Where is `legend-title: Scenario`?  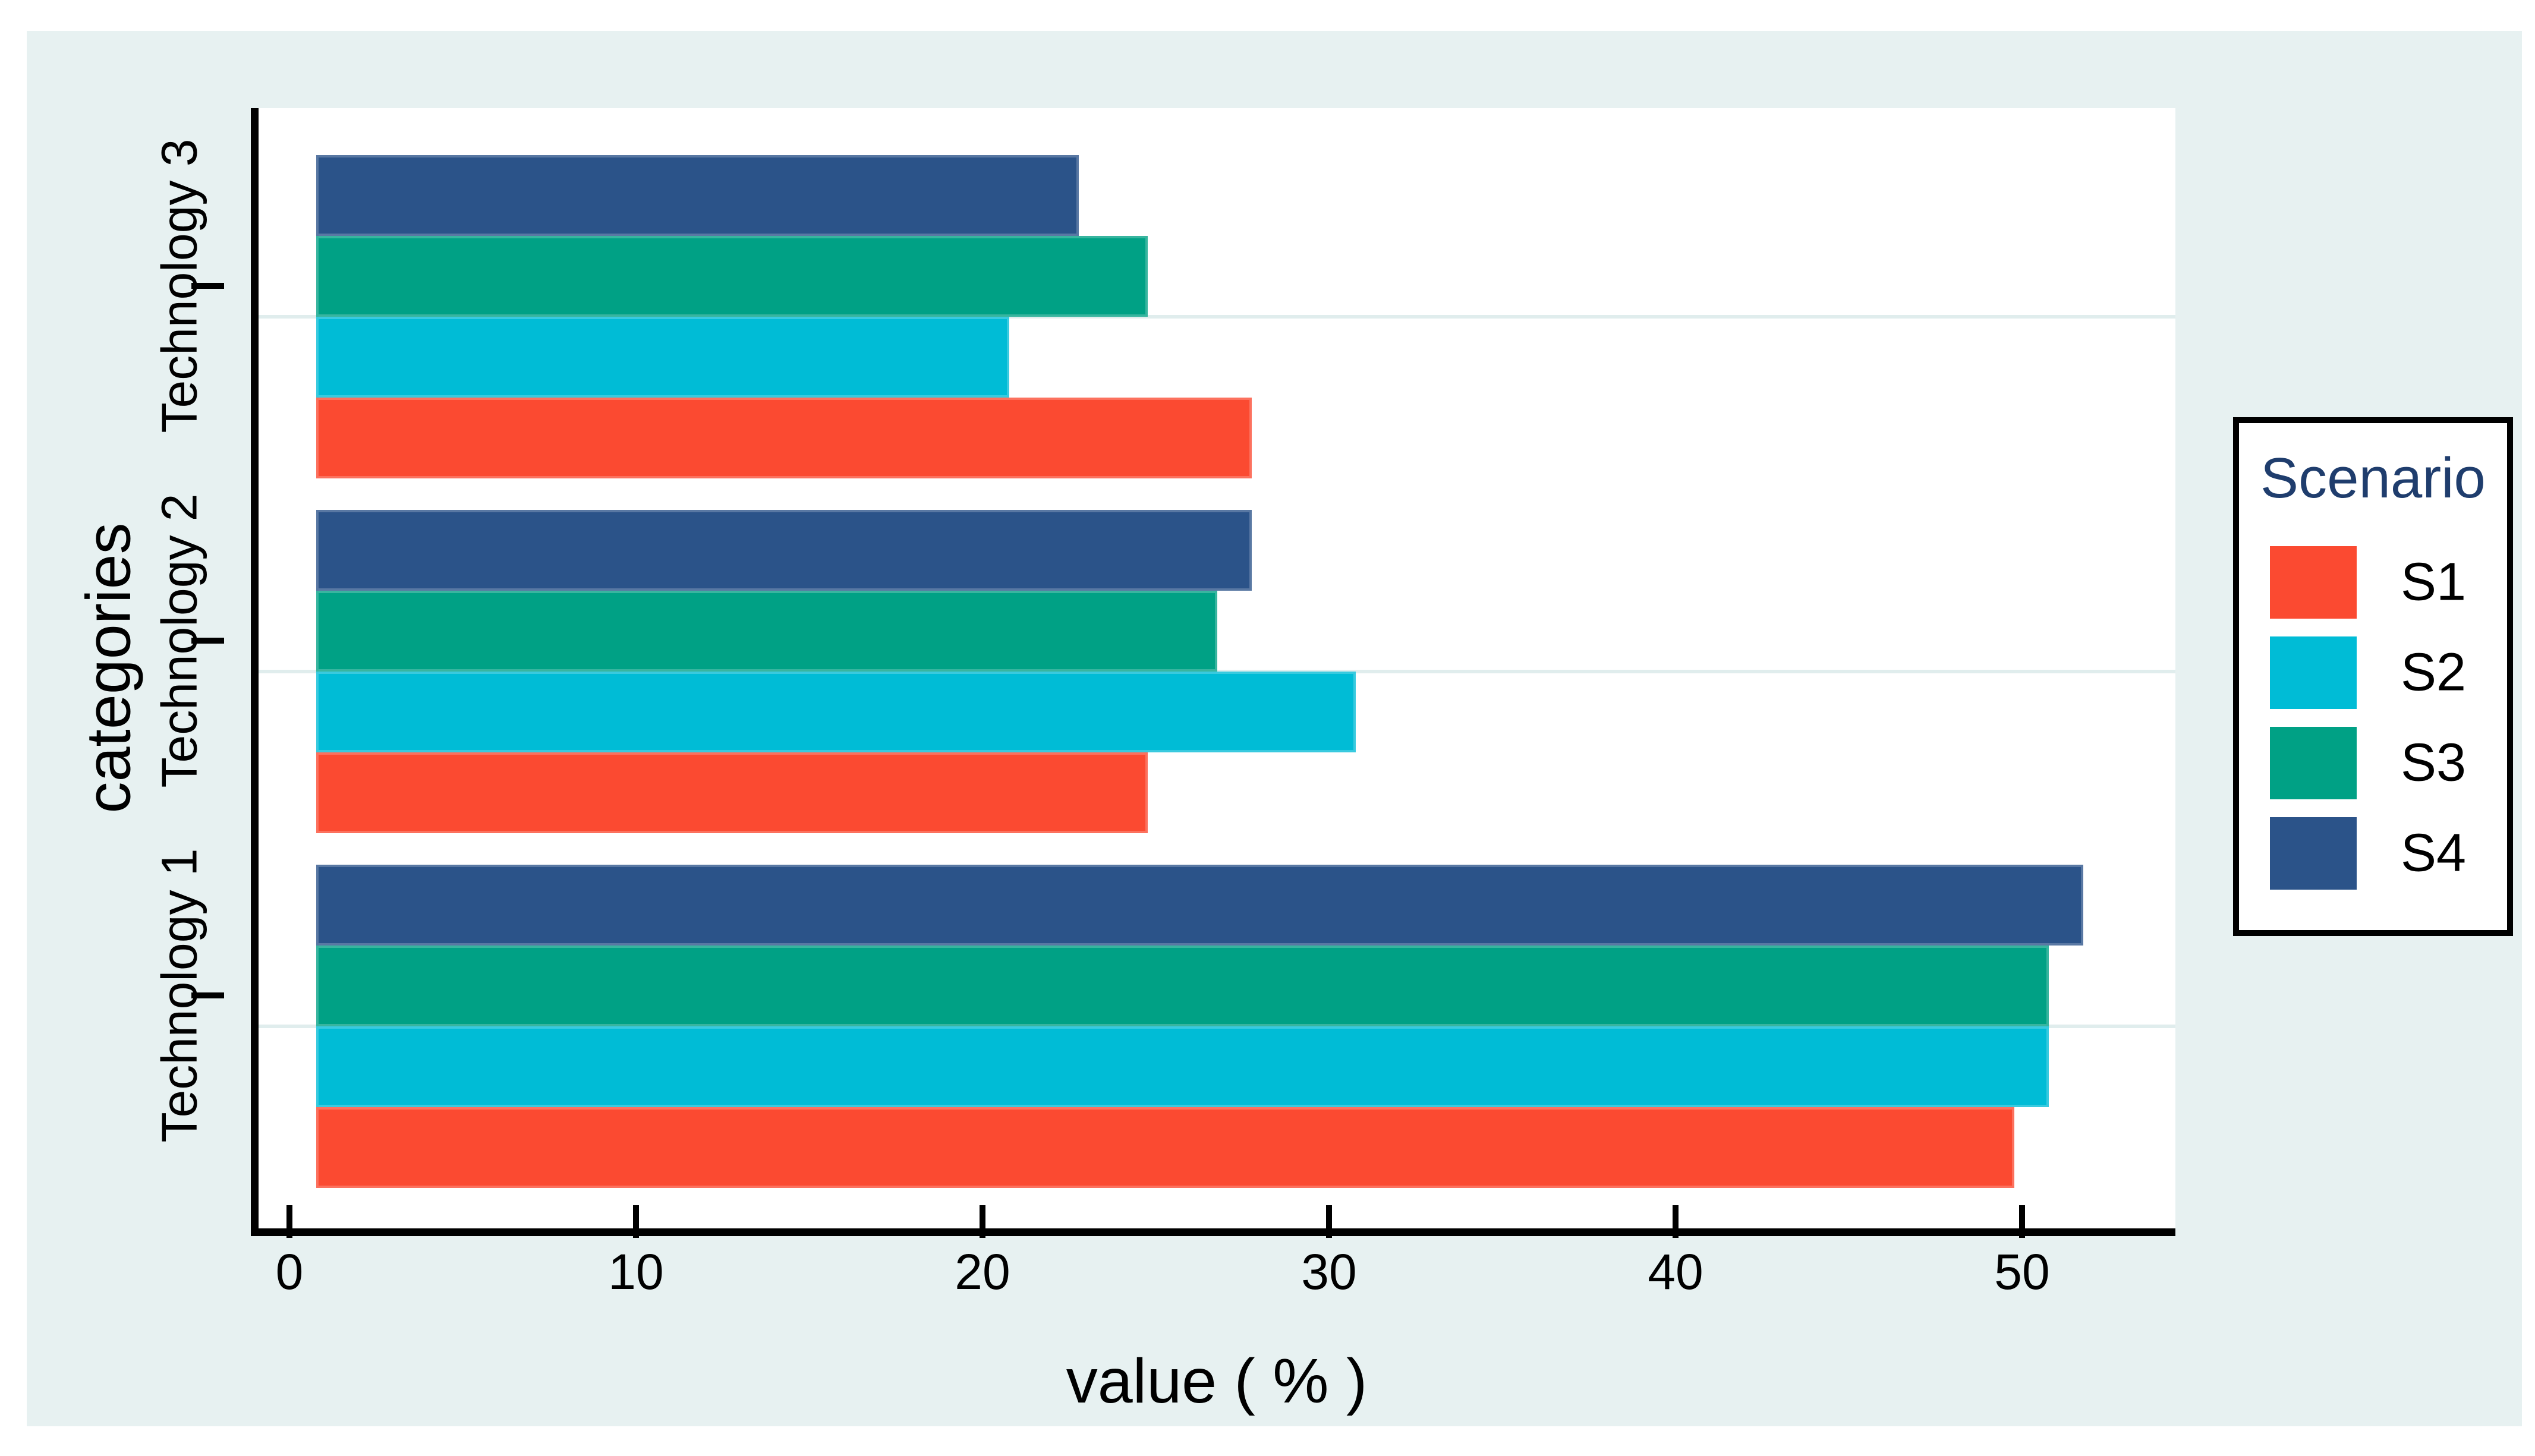 legend-title: Scenario is located at coordinates (2373, 478).